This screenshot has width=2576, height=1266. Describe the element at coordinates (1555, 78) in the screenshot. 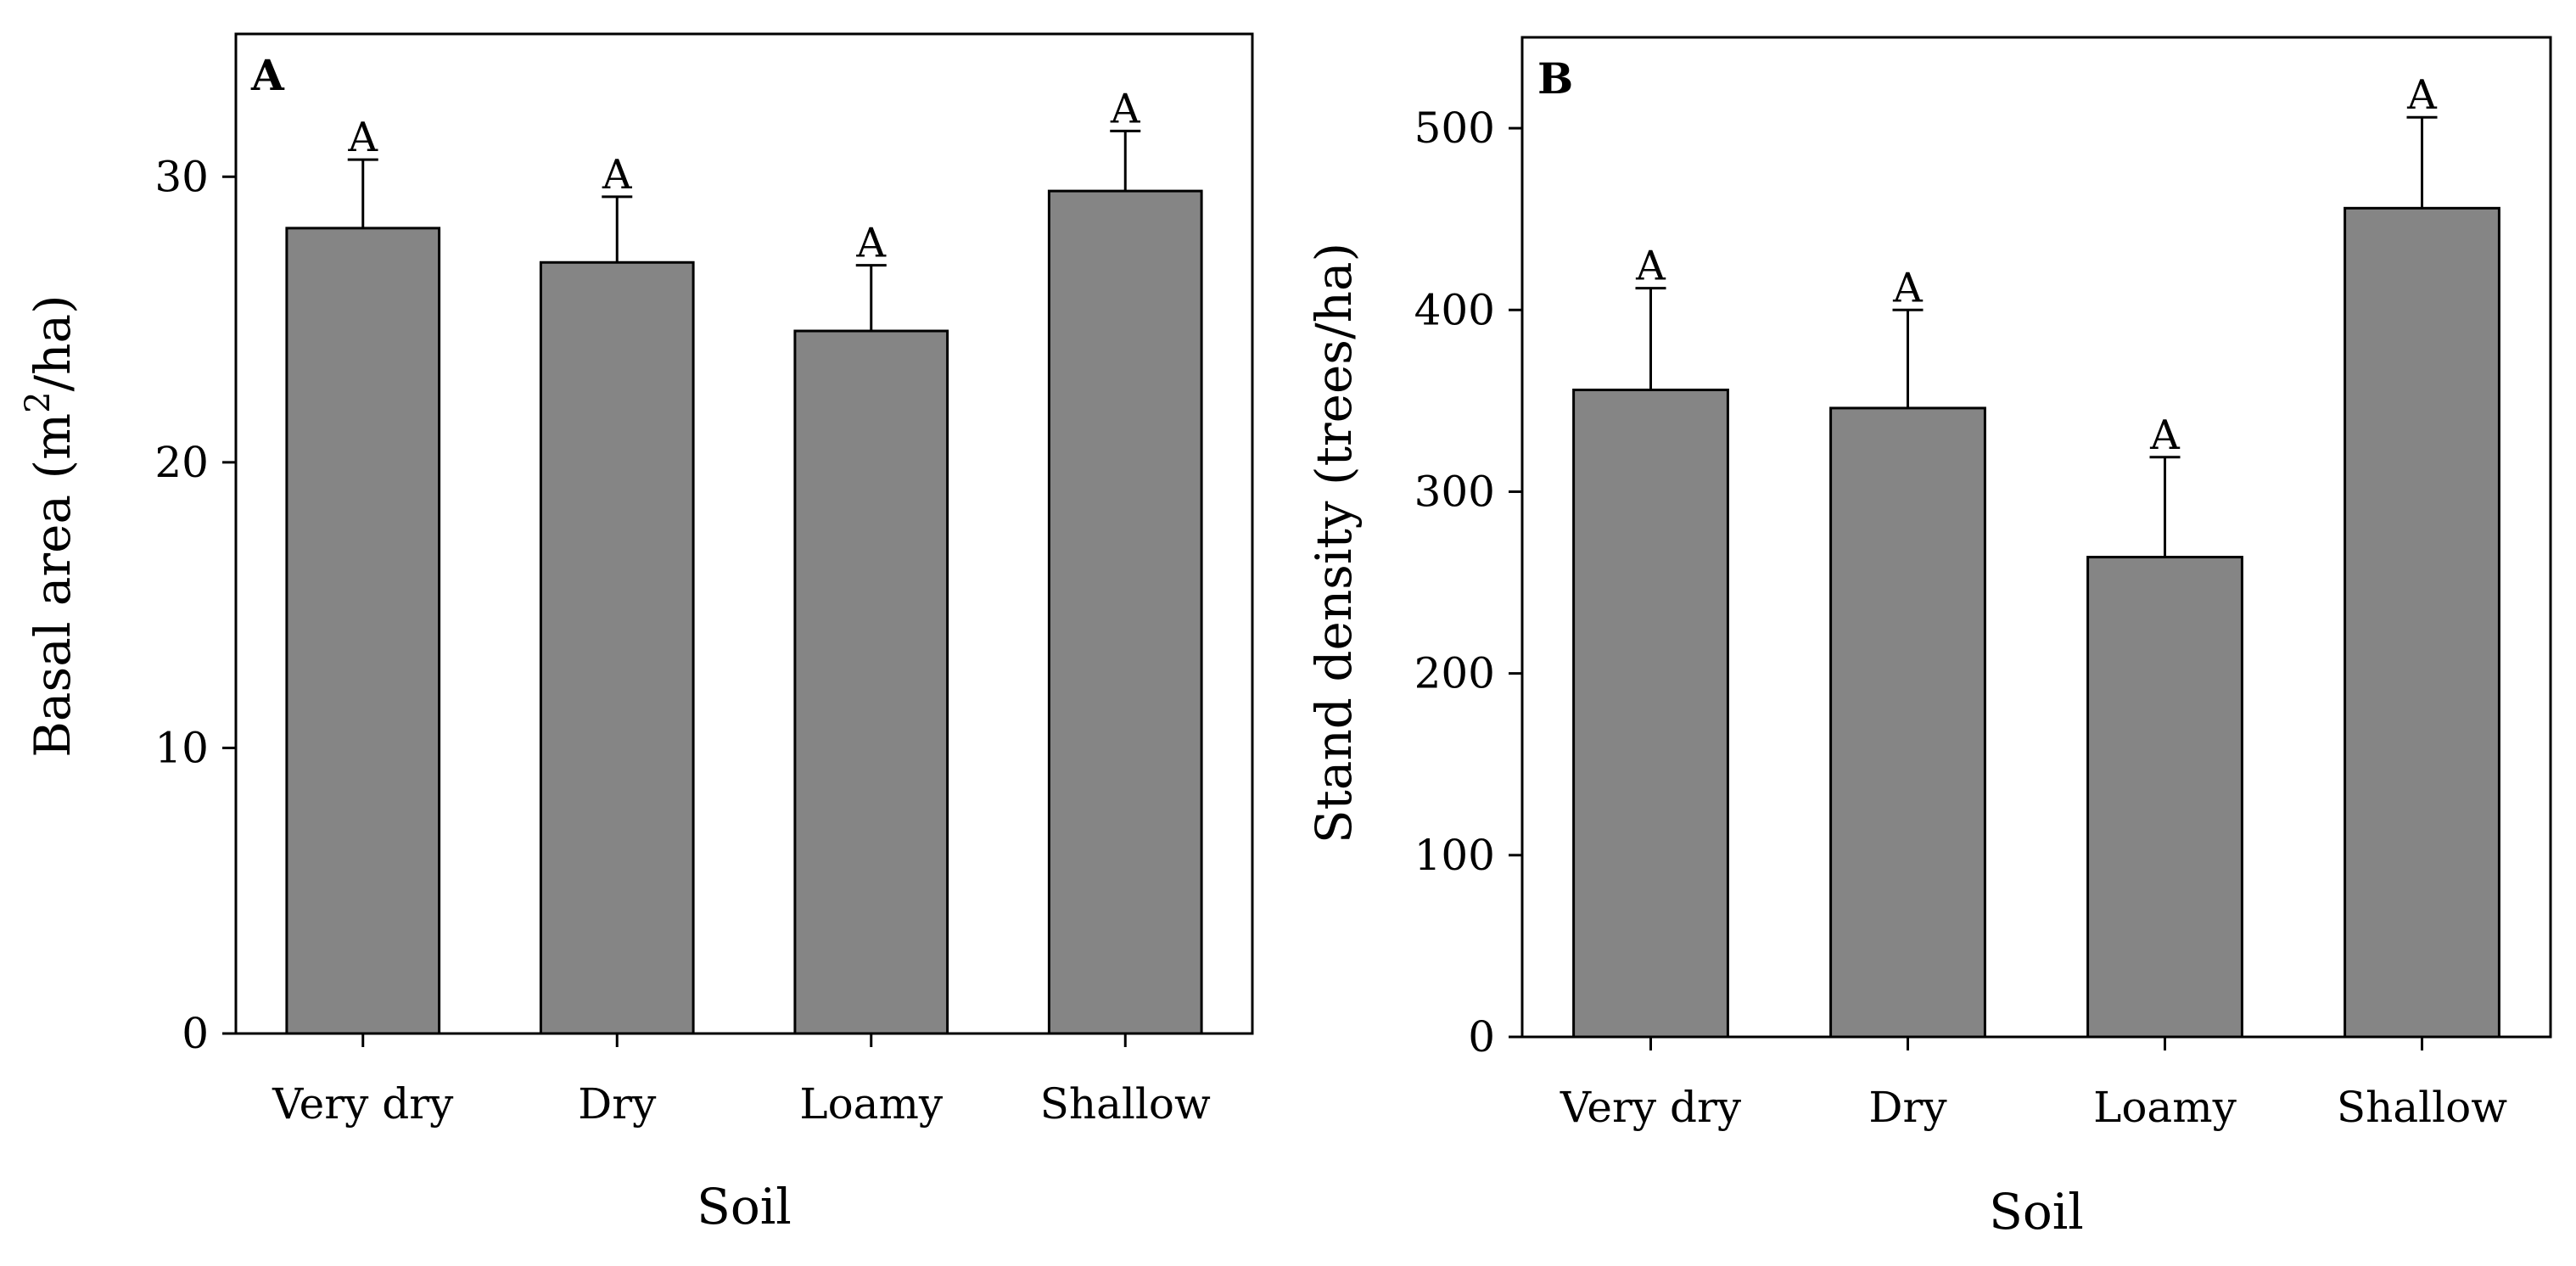

I see `panel-label: B` at that location.